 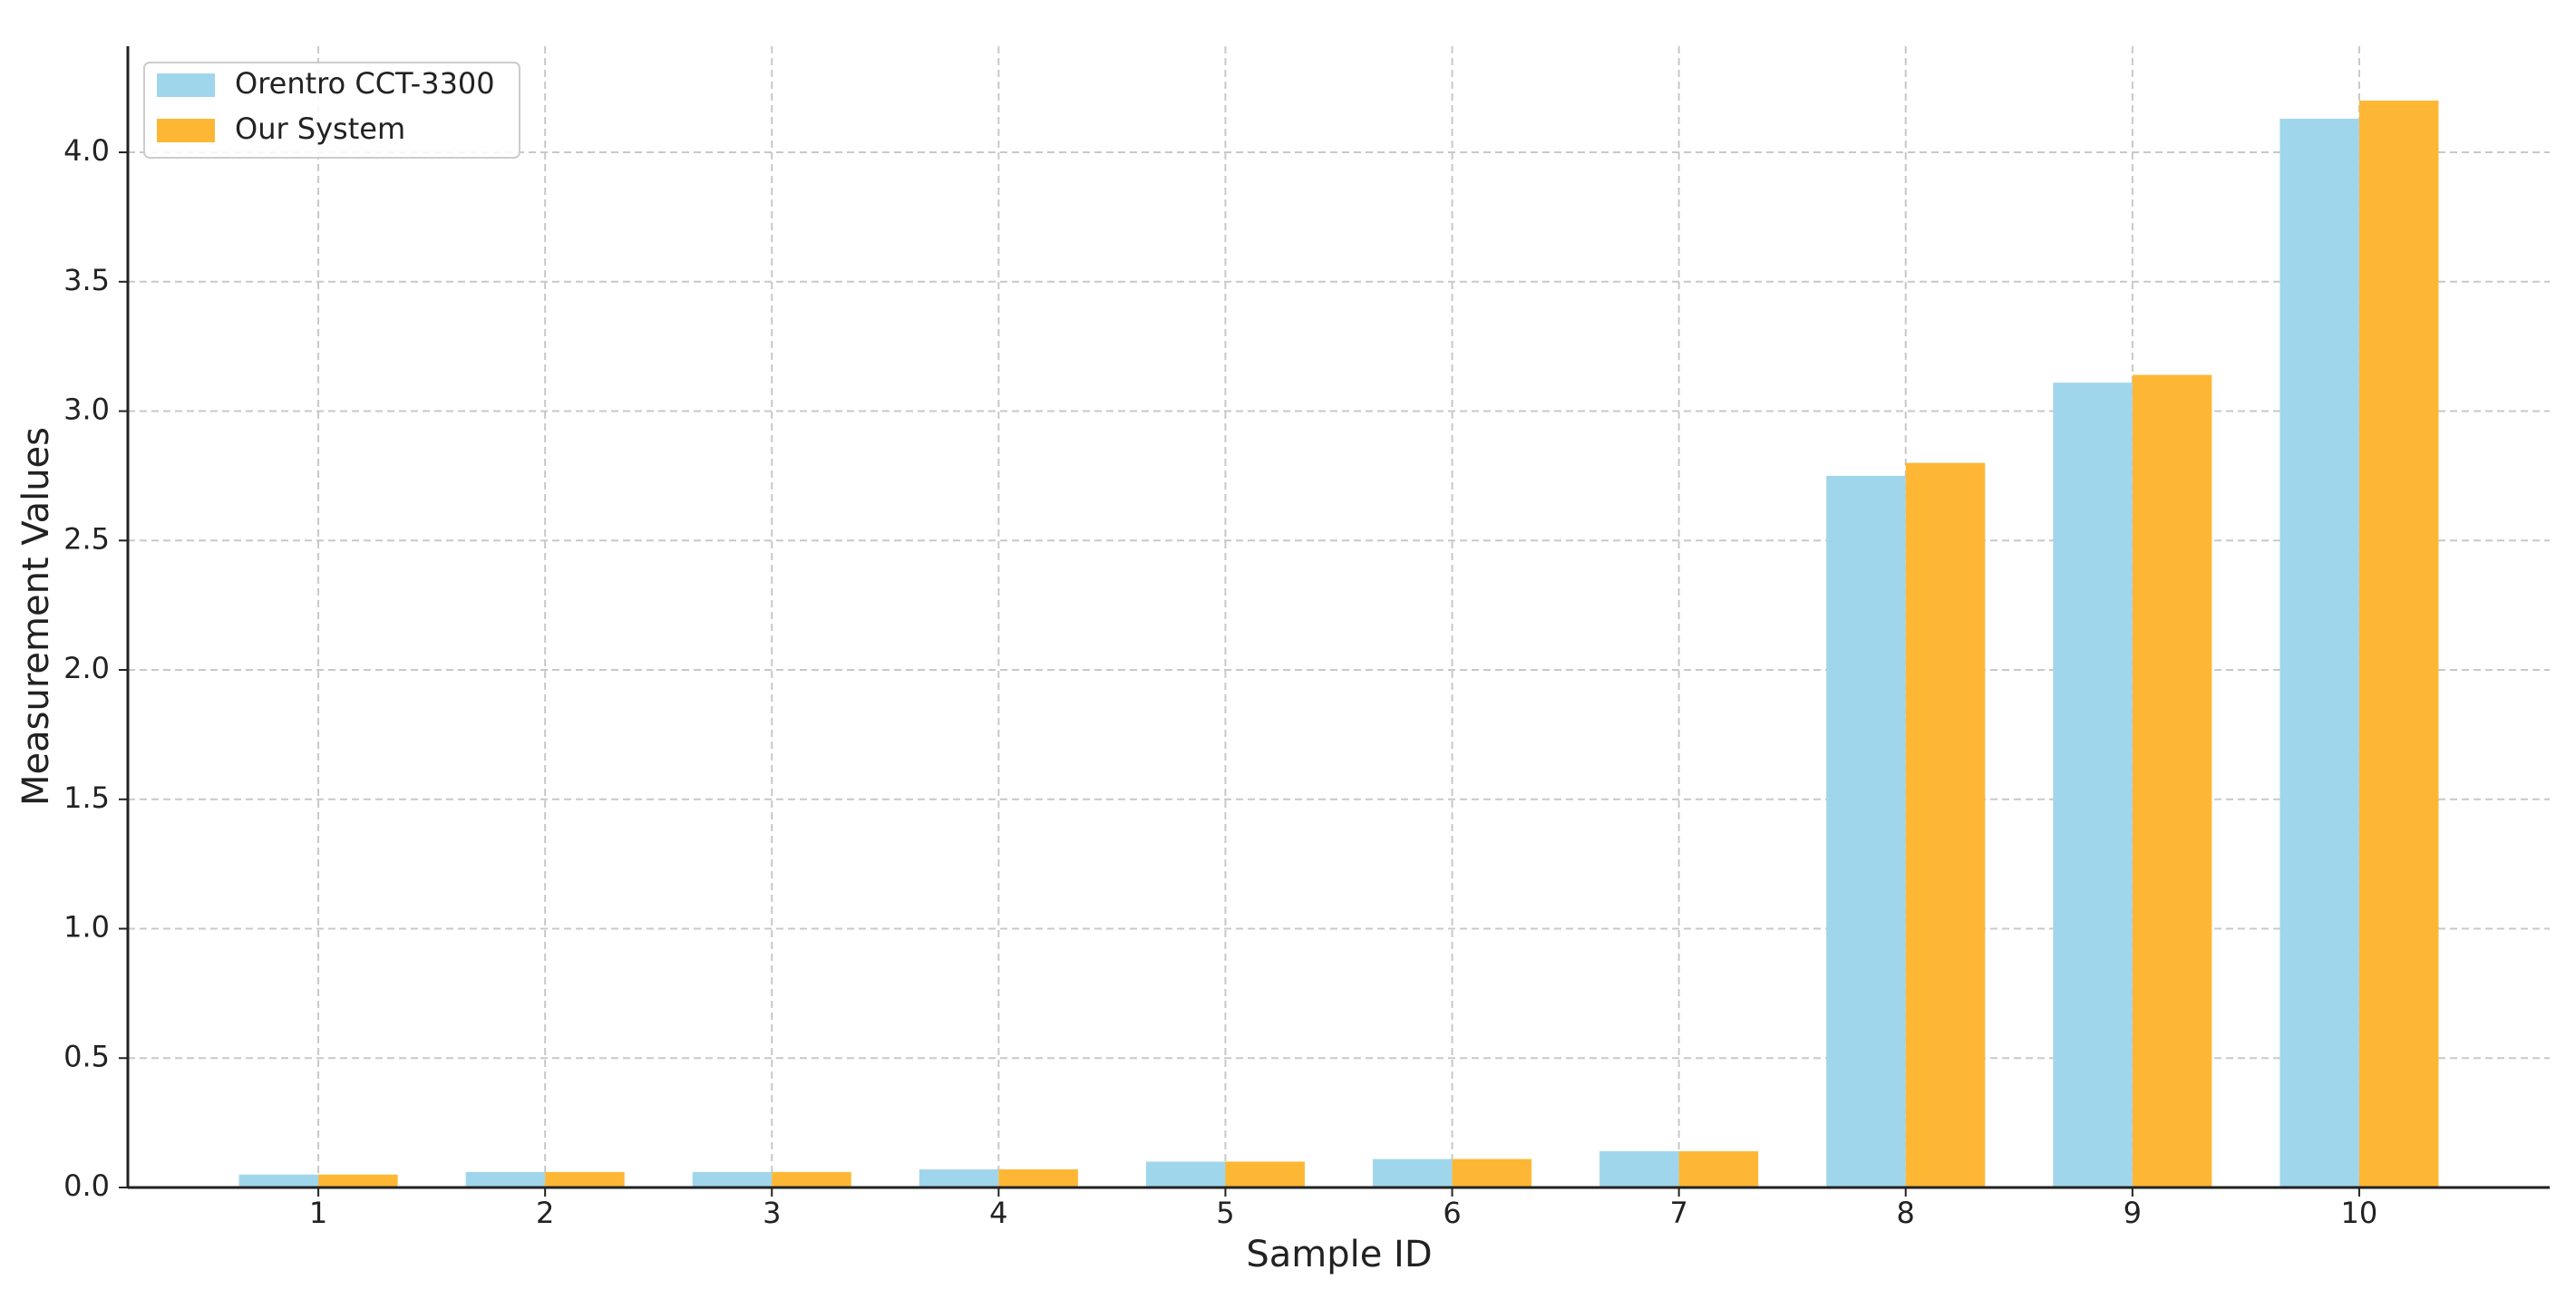 I want to click on y-axis-label: Measurement Values, so click(x=36, y=616).